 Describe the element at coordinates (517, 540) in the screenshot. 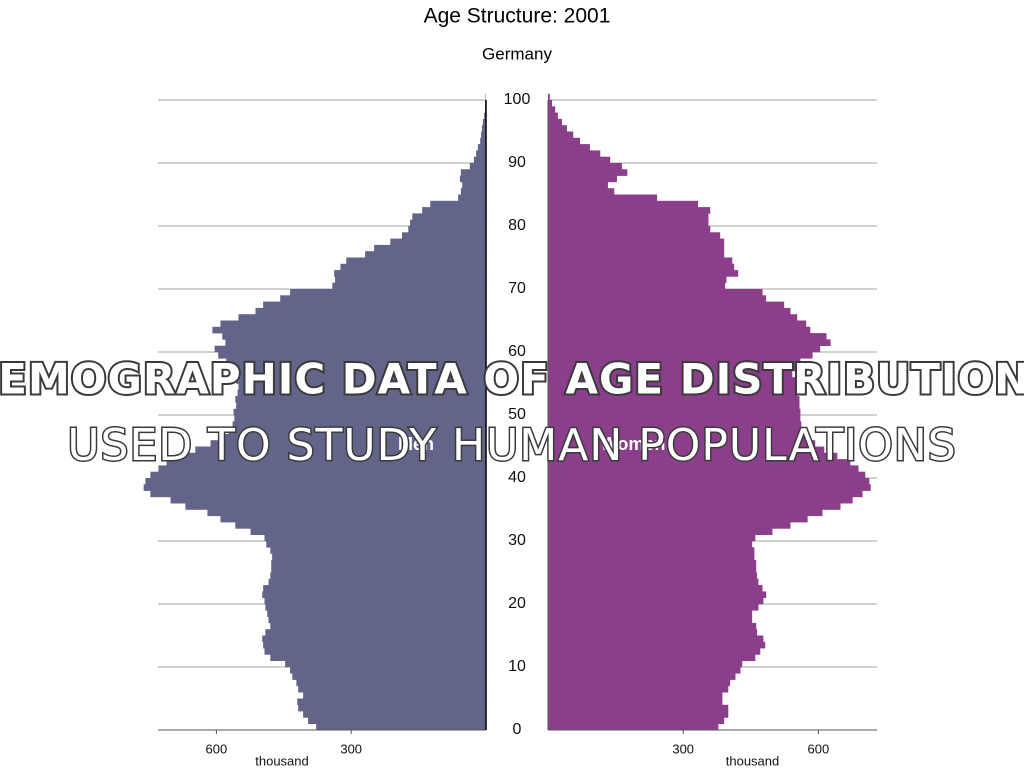

I see `y-tick-label: 30` at that location.